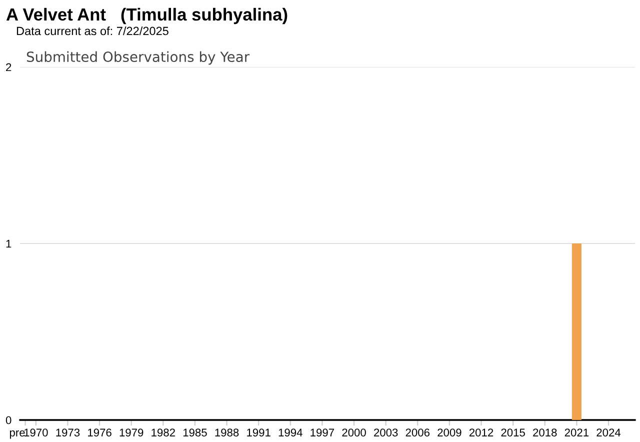 Image resolution: width=640 pixels, height=442 pixels. I want to click on x-tick-label: 2003, so click(386, 432).